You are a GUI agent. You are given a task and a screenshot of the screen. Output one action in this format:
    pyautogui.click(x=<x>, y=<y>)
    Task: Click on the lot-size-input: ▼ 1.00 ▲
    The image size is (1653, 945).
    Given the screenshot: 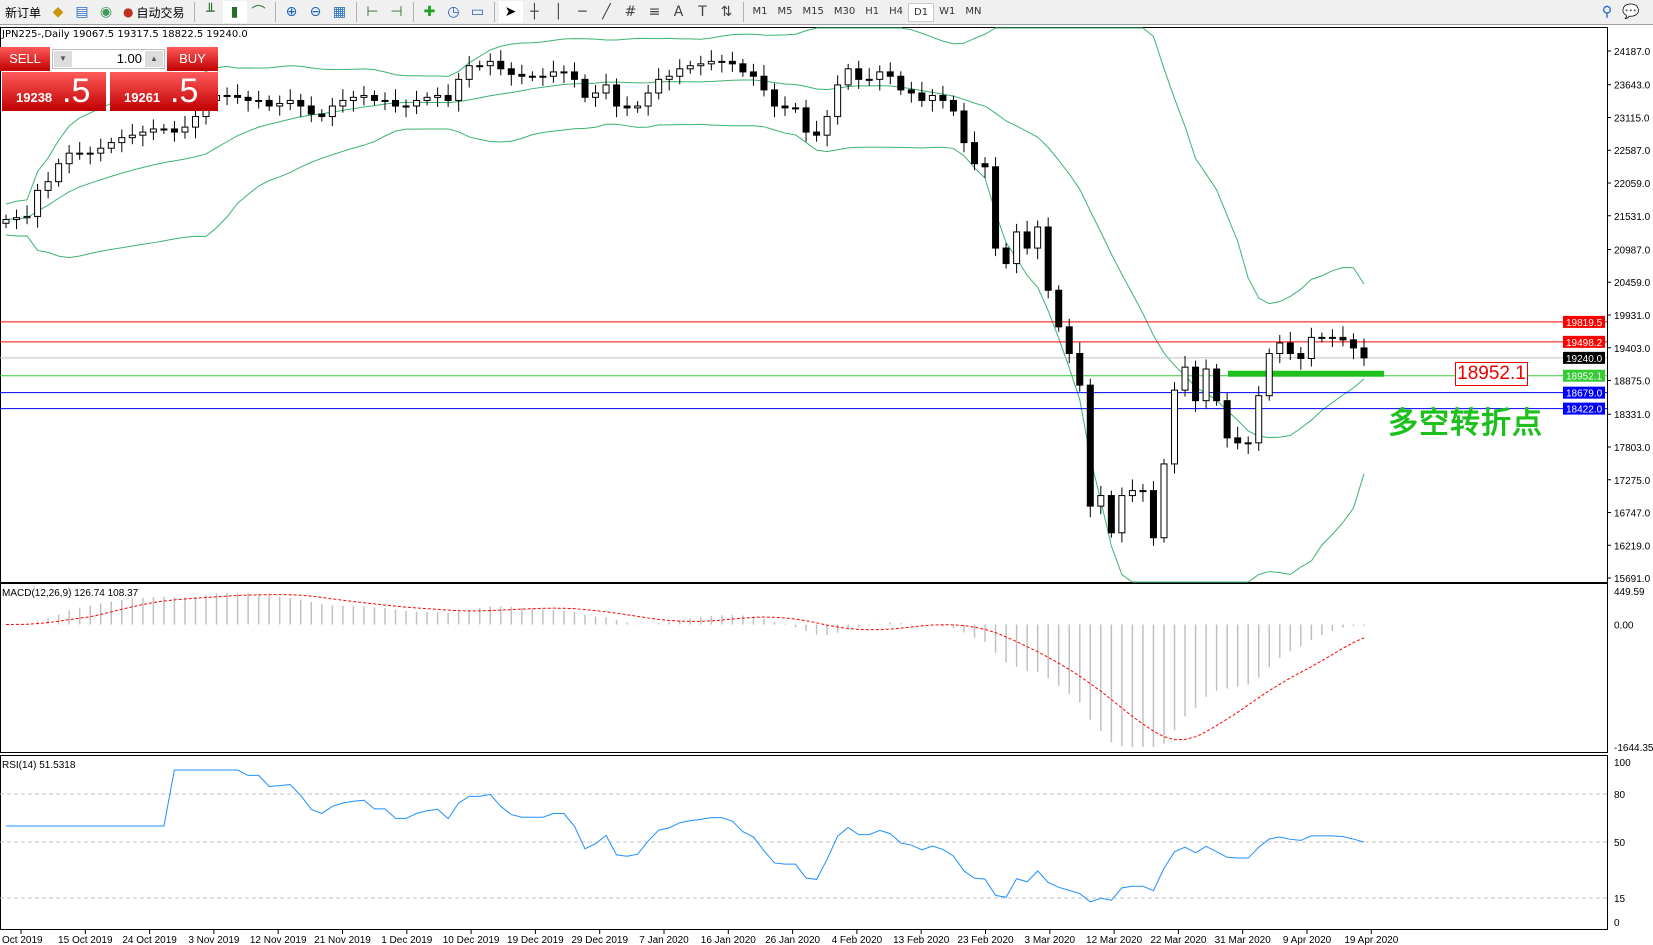 What is the action you would take?
    pyautogui.click(x=108, y=59)
    